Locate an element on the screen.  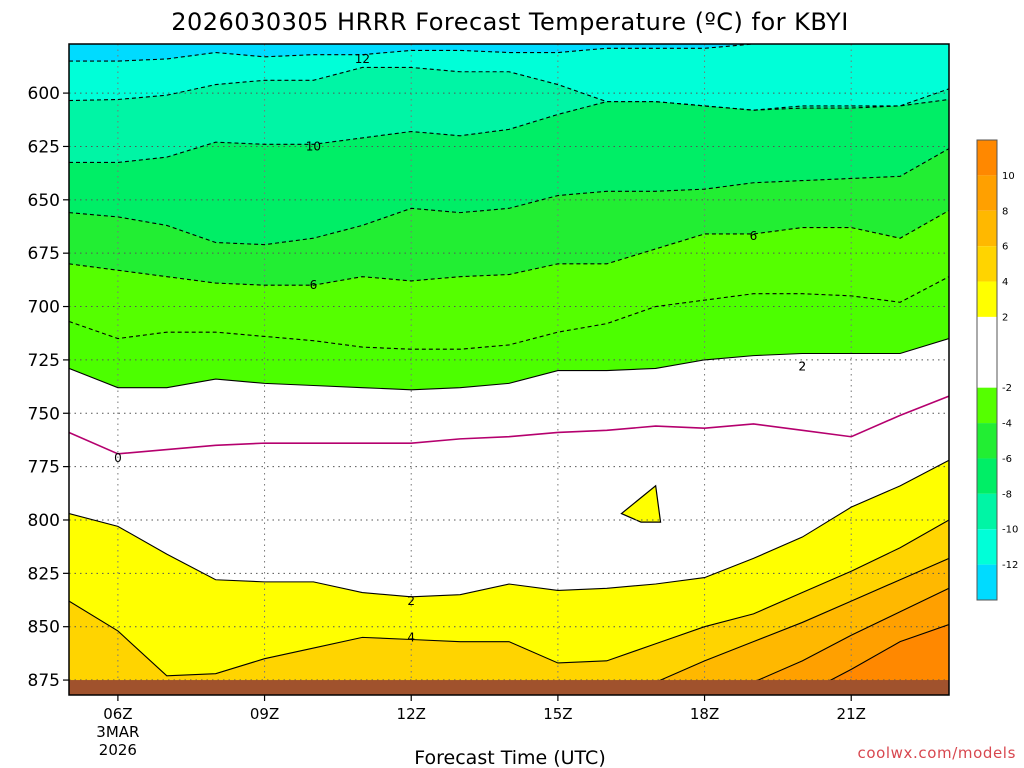
isotherm-label-4: 4 is located at coordinates (411, 637).